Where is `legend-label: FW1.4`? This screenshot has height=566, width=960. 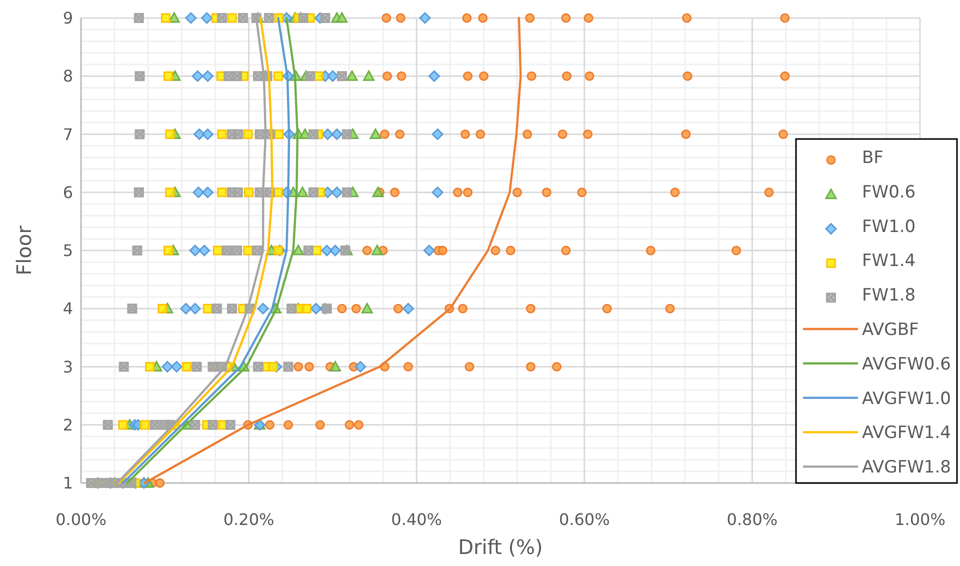 legend-label: FW1.4 is located at coordinates (889, 261).